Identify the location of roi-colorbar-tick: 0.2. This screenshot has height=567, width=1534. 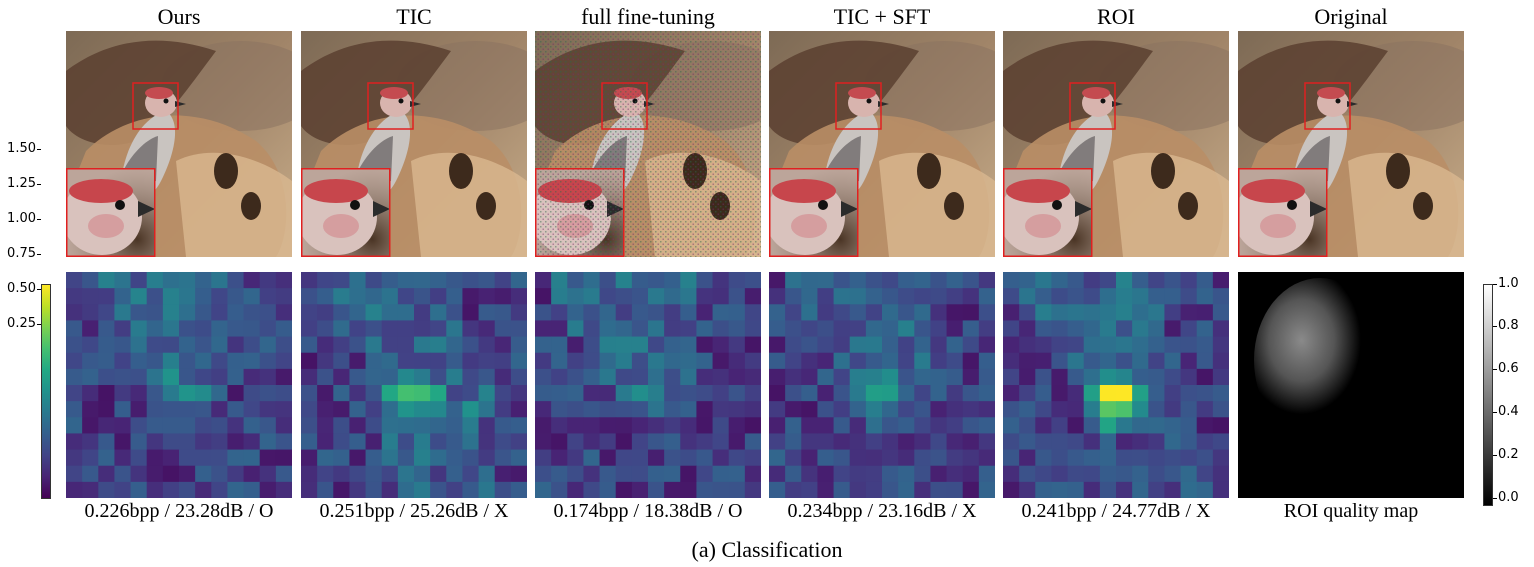
(1513, 455).